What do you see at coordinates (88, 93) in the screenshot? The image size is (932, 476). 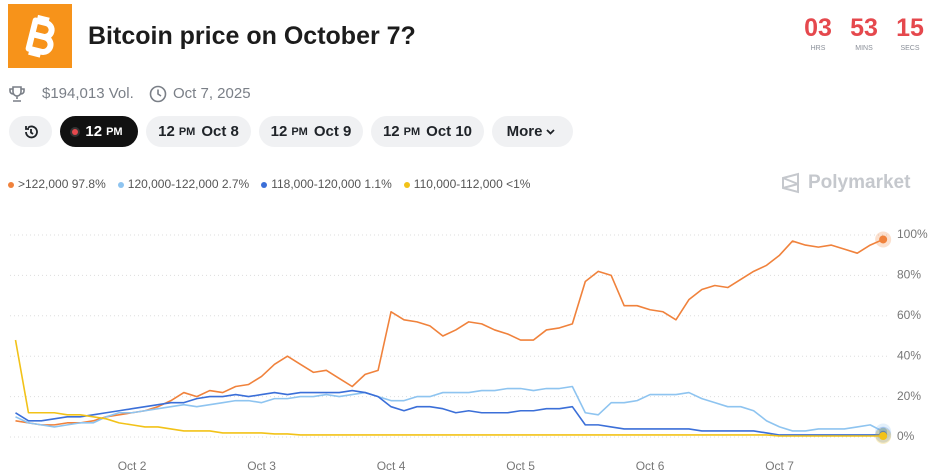 I see `volume: $194,013 Vol.` at bounding box center [88, 93].